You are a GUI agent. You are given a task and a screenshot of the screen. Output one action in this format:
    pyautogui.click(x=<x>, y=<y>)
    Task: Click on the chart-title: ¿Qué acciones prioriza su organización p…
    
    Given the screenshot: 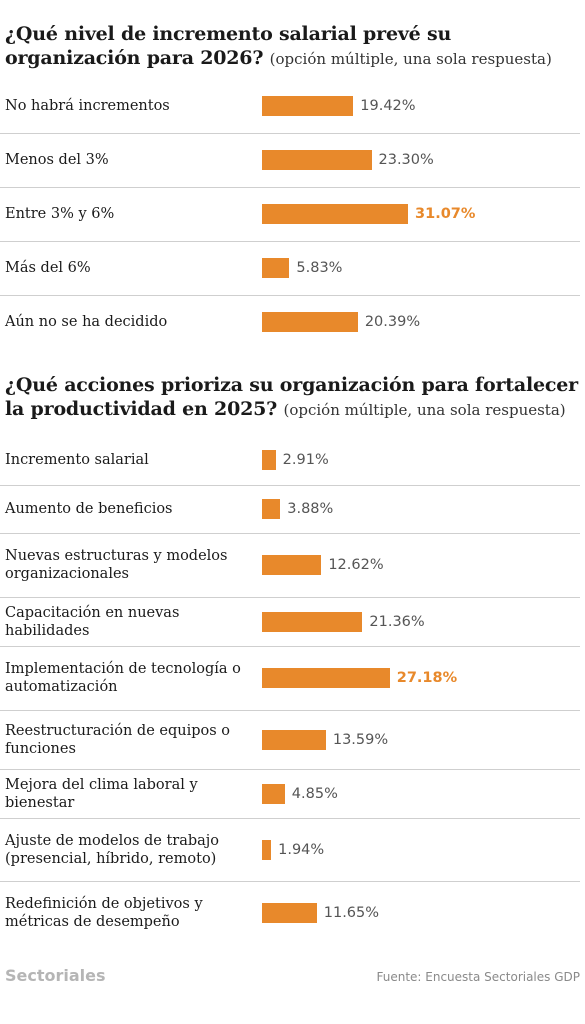 What is the action you would take?
    pyautogui.click(x=295, y=397)
    